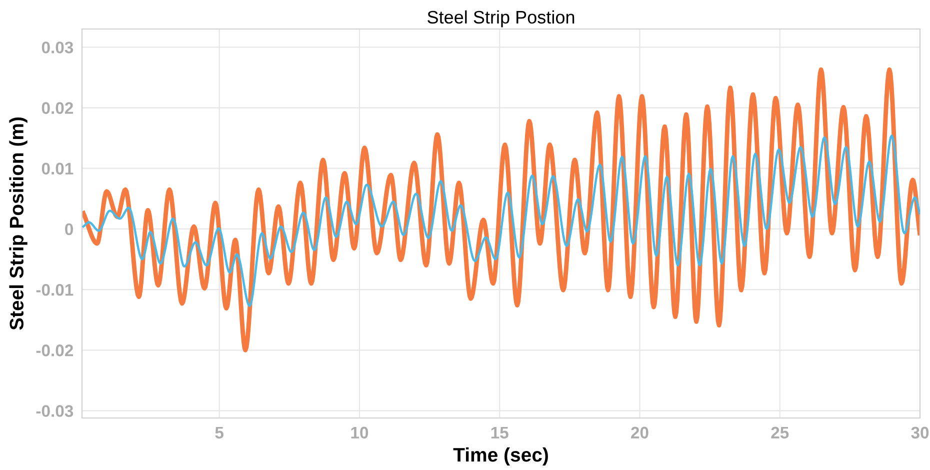 The width and height of the screenshot is (930, 470). What do you see at coordinates (58, 168) in the screenshot?
I see `y-tick-label: 0.01` at bounding box center [58, 168].